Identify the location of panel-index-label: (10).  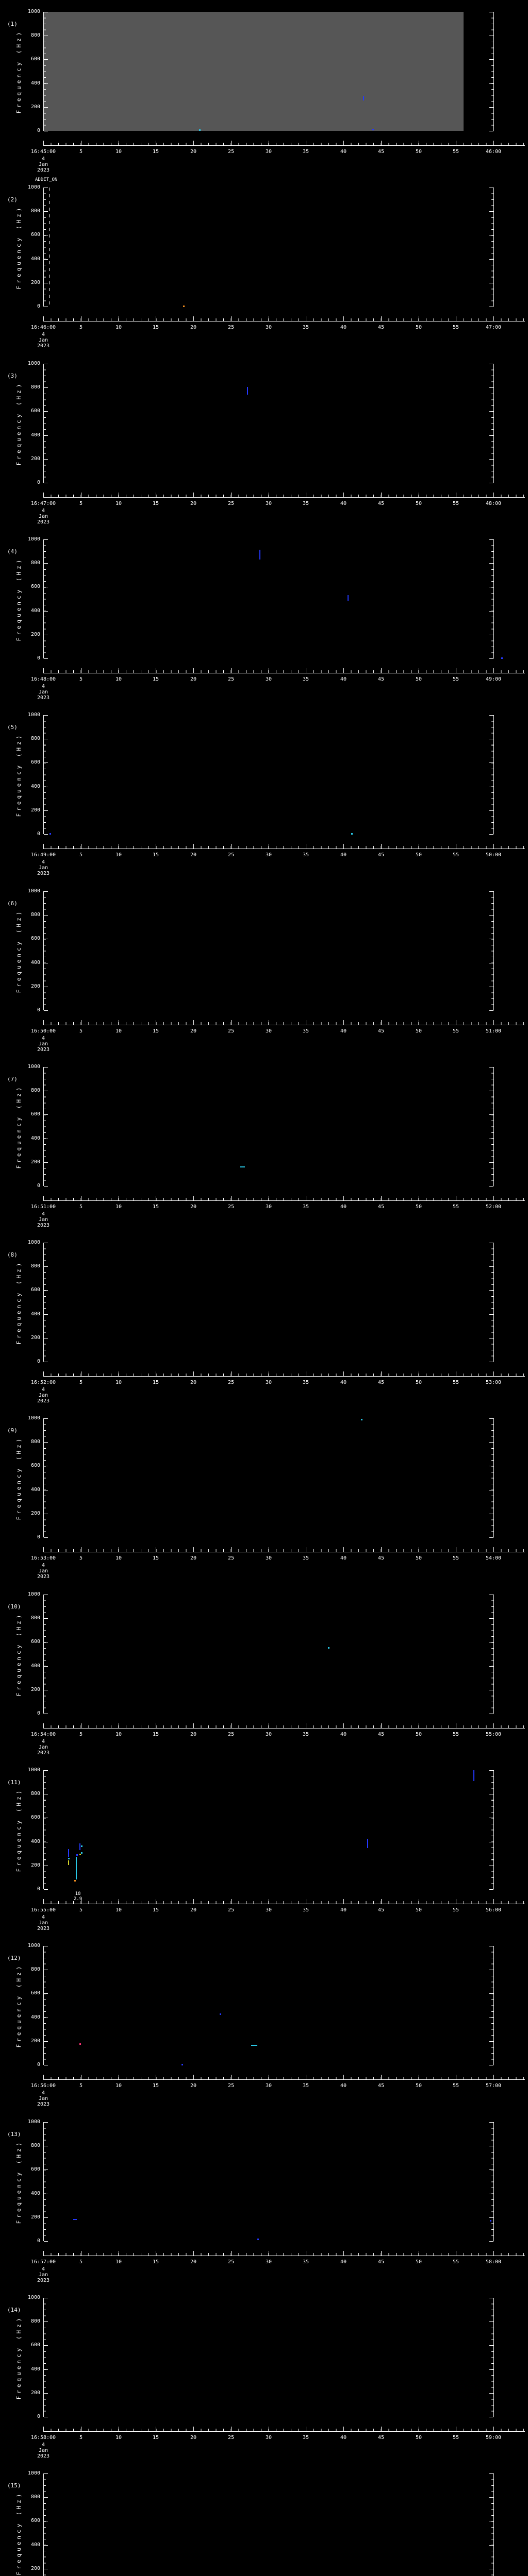
(14, 1606).